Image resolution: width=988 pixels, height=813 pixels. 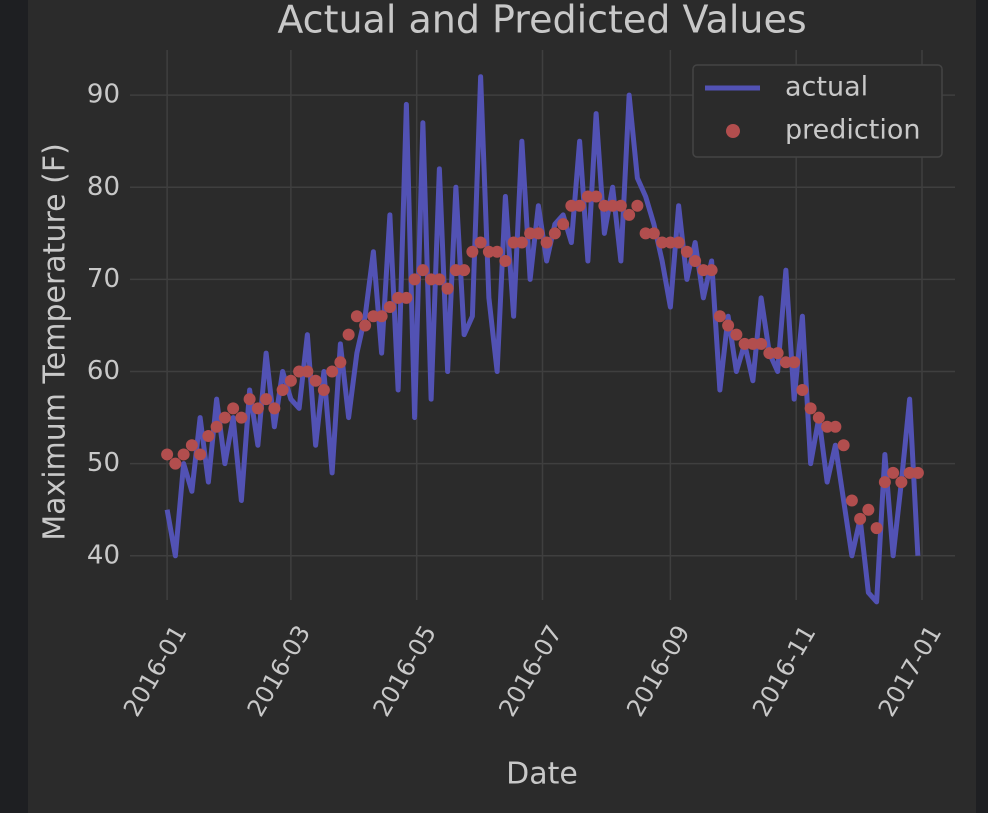 What do you see at coordinates (103, 463) in the screenshot?
I see `y-tick-label: 50` at bounding box center [103, 463].